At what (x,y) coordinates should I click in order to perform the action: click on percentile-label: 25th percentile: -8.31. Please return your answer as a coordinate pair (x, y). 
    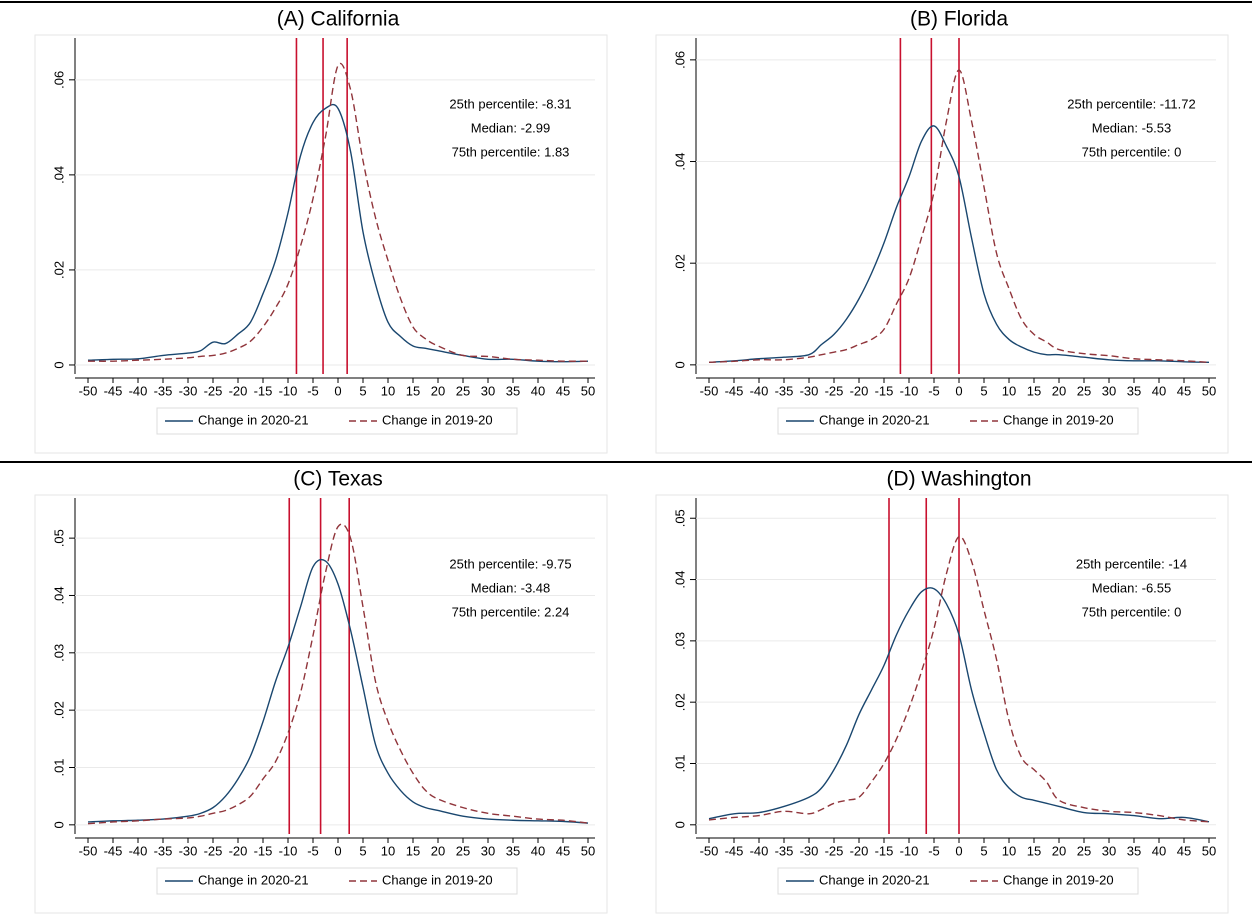
    Looking at the image, I should click on (510, 103).